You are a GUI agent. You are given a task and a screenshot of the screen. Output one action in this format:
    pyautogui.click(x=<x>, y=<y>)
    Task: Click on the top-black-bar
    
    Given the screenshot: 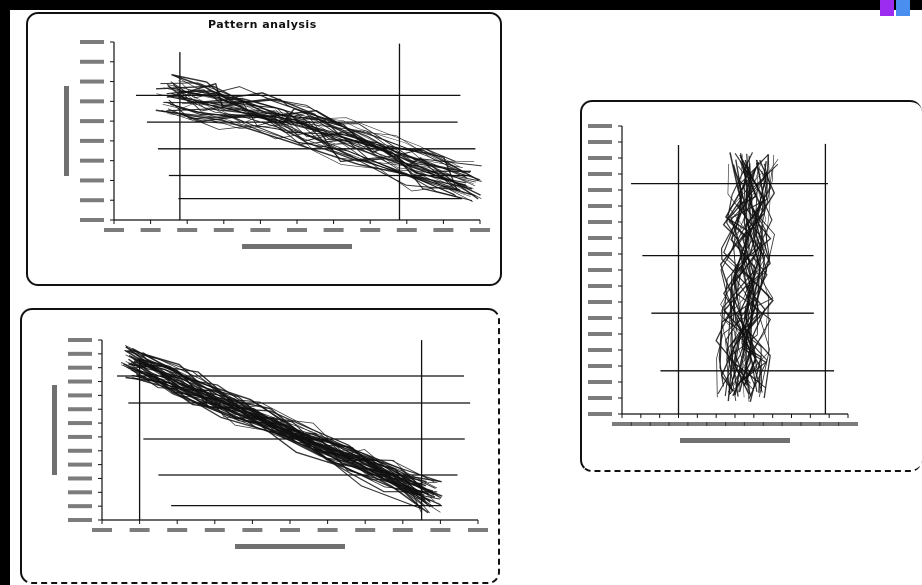 What is the action you would take?
    pyautogui.click(x=461, y=5)
    